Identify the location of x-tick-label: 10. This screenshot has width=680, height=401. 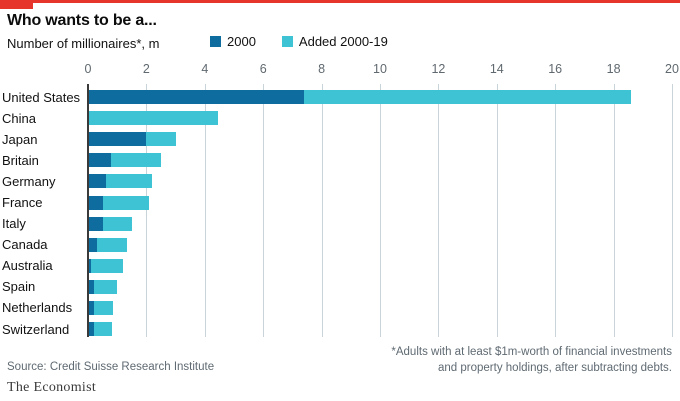
(380, 69).